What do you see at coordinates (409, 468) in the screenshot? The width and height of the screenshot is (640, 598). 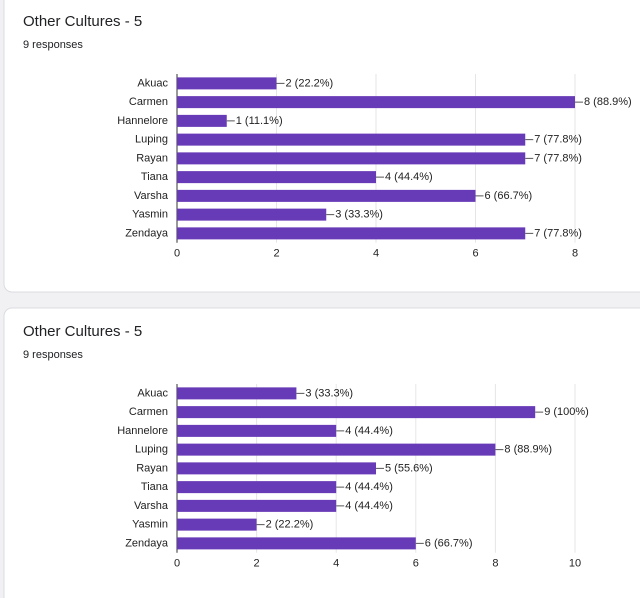 I see `value-label: 5 (55.6%)` at bounding box center [409, 468].